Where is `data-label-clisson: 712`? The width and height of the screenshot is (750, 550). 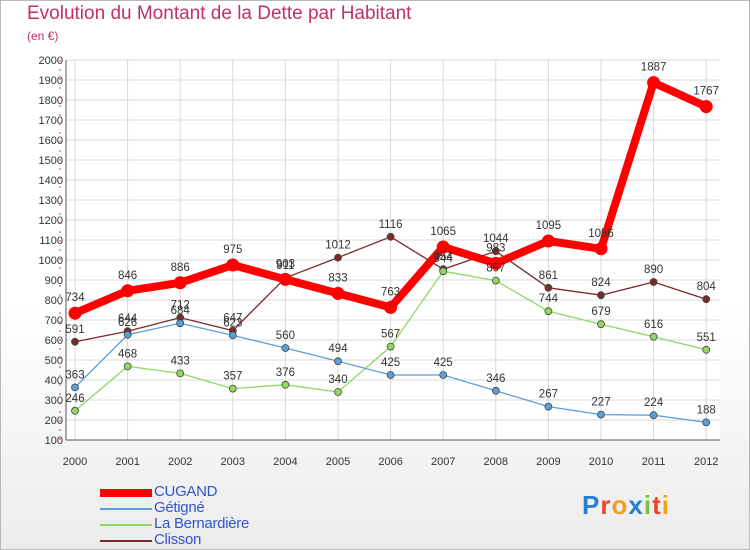
data-label-clisson: 712 is located at coordinates (180, 306).